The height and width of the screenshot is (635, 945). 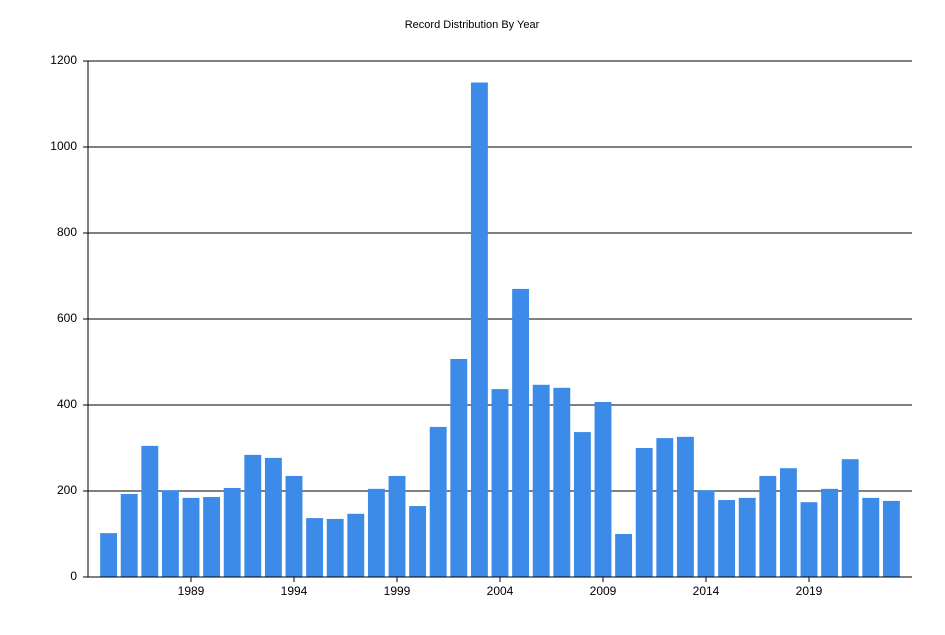 I want to click on x-tick-label: 1999, so click(x=397, y=591).